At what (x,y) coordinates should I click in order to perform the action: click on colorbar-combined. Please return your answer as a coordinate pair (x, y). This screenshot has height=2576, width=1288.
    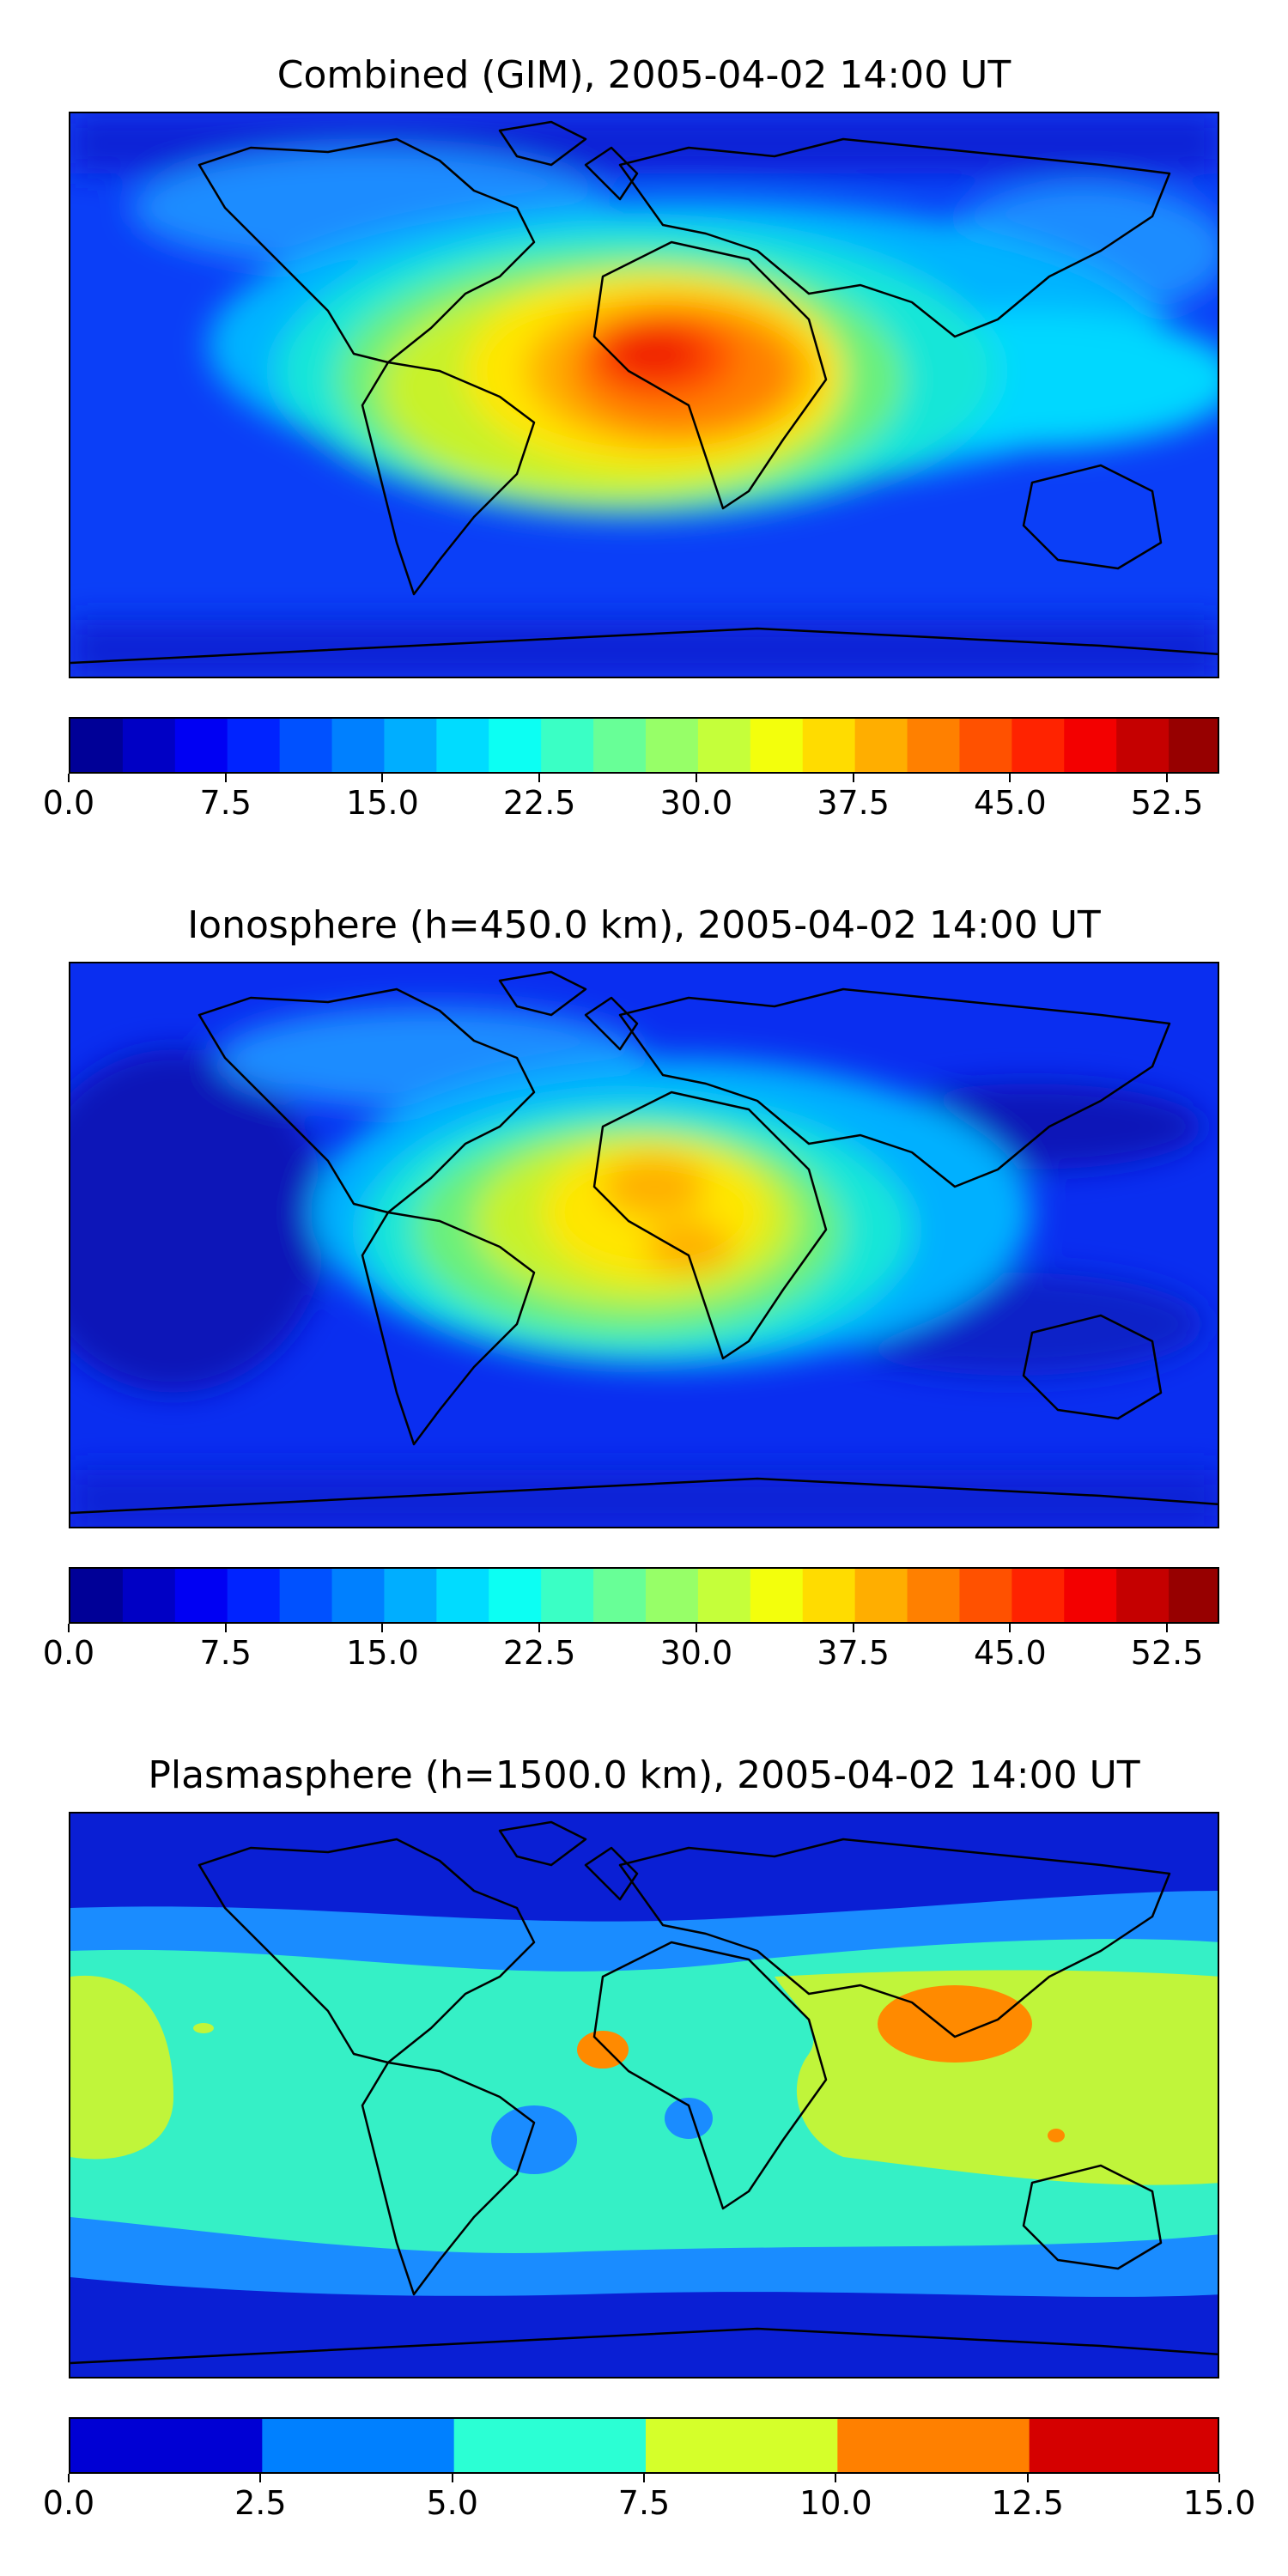
    Looking at the image, I should click on (644, 746).